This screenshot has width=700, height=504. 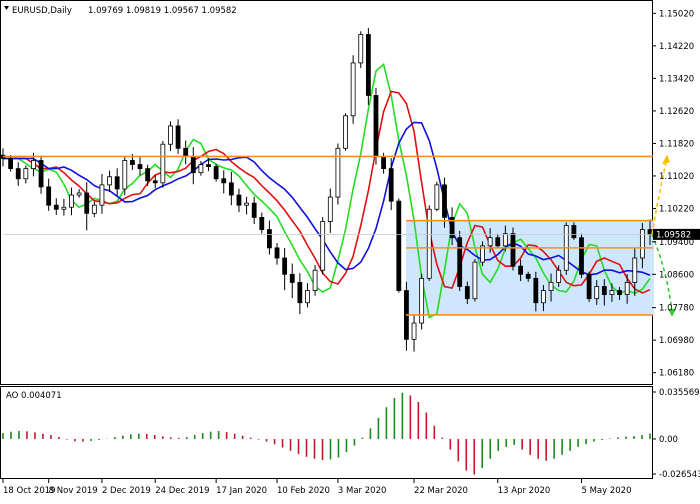 What do you see at coordinates (42, 11) in the screenshot?
I see `symbol-label: EURUSD,Daily` at bounding box center [42, 11].